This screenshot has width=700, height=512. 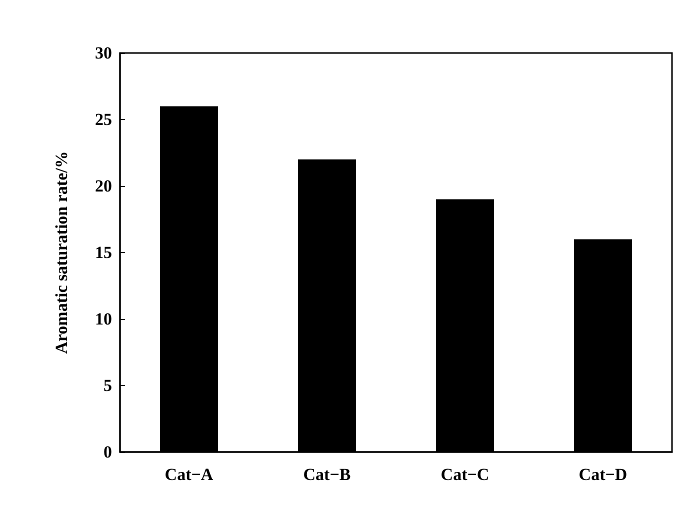 I want to click on x-tick-label: Cat−D, so click(x=603, y=474).